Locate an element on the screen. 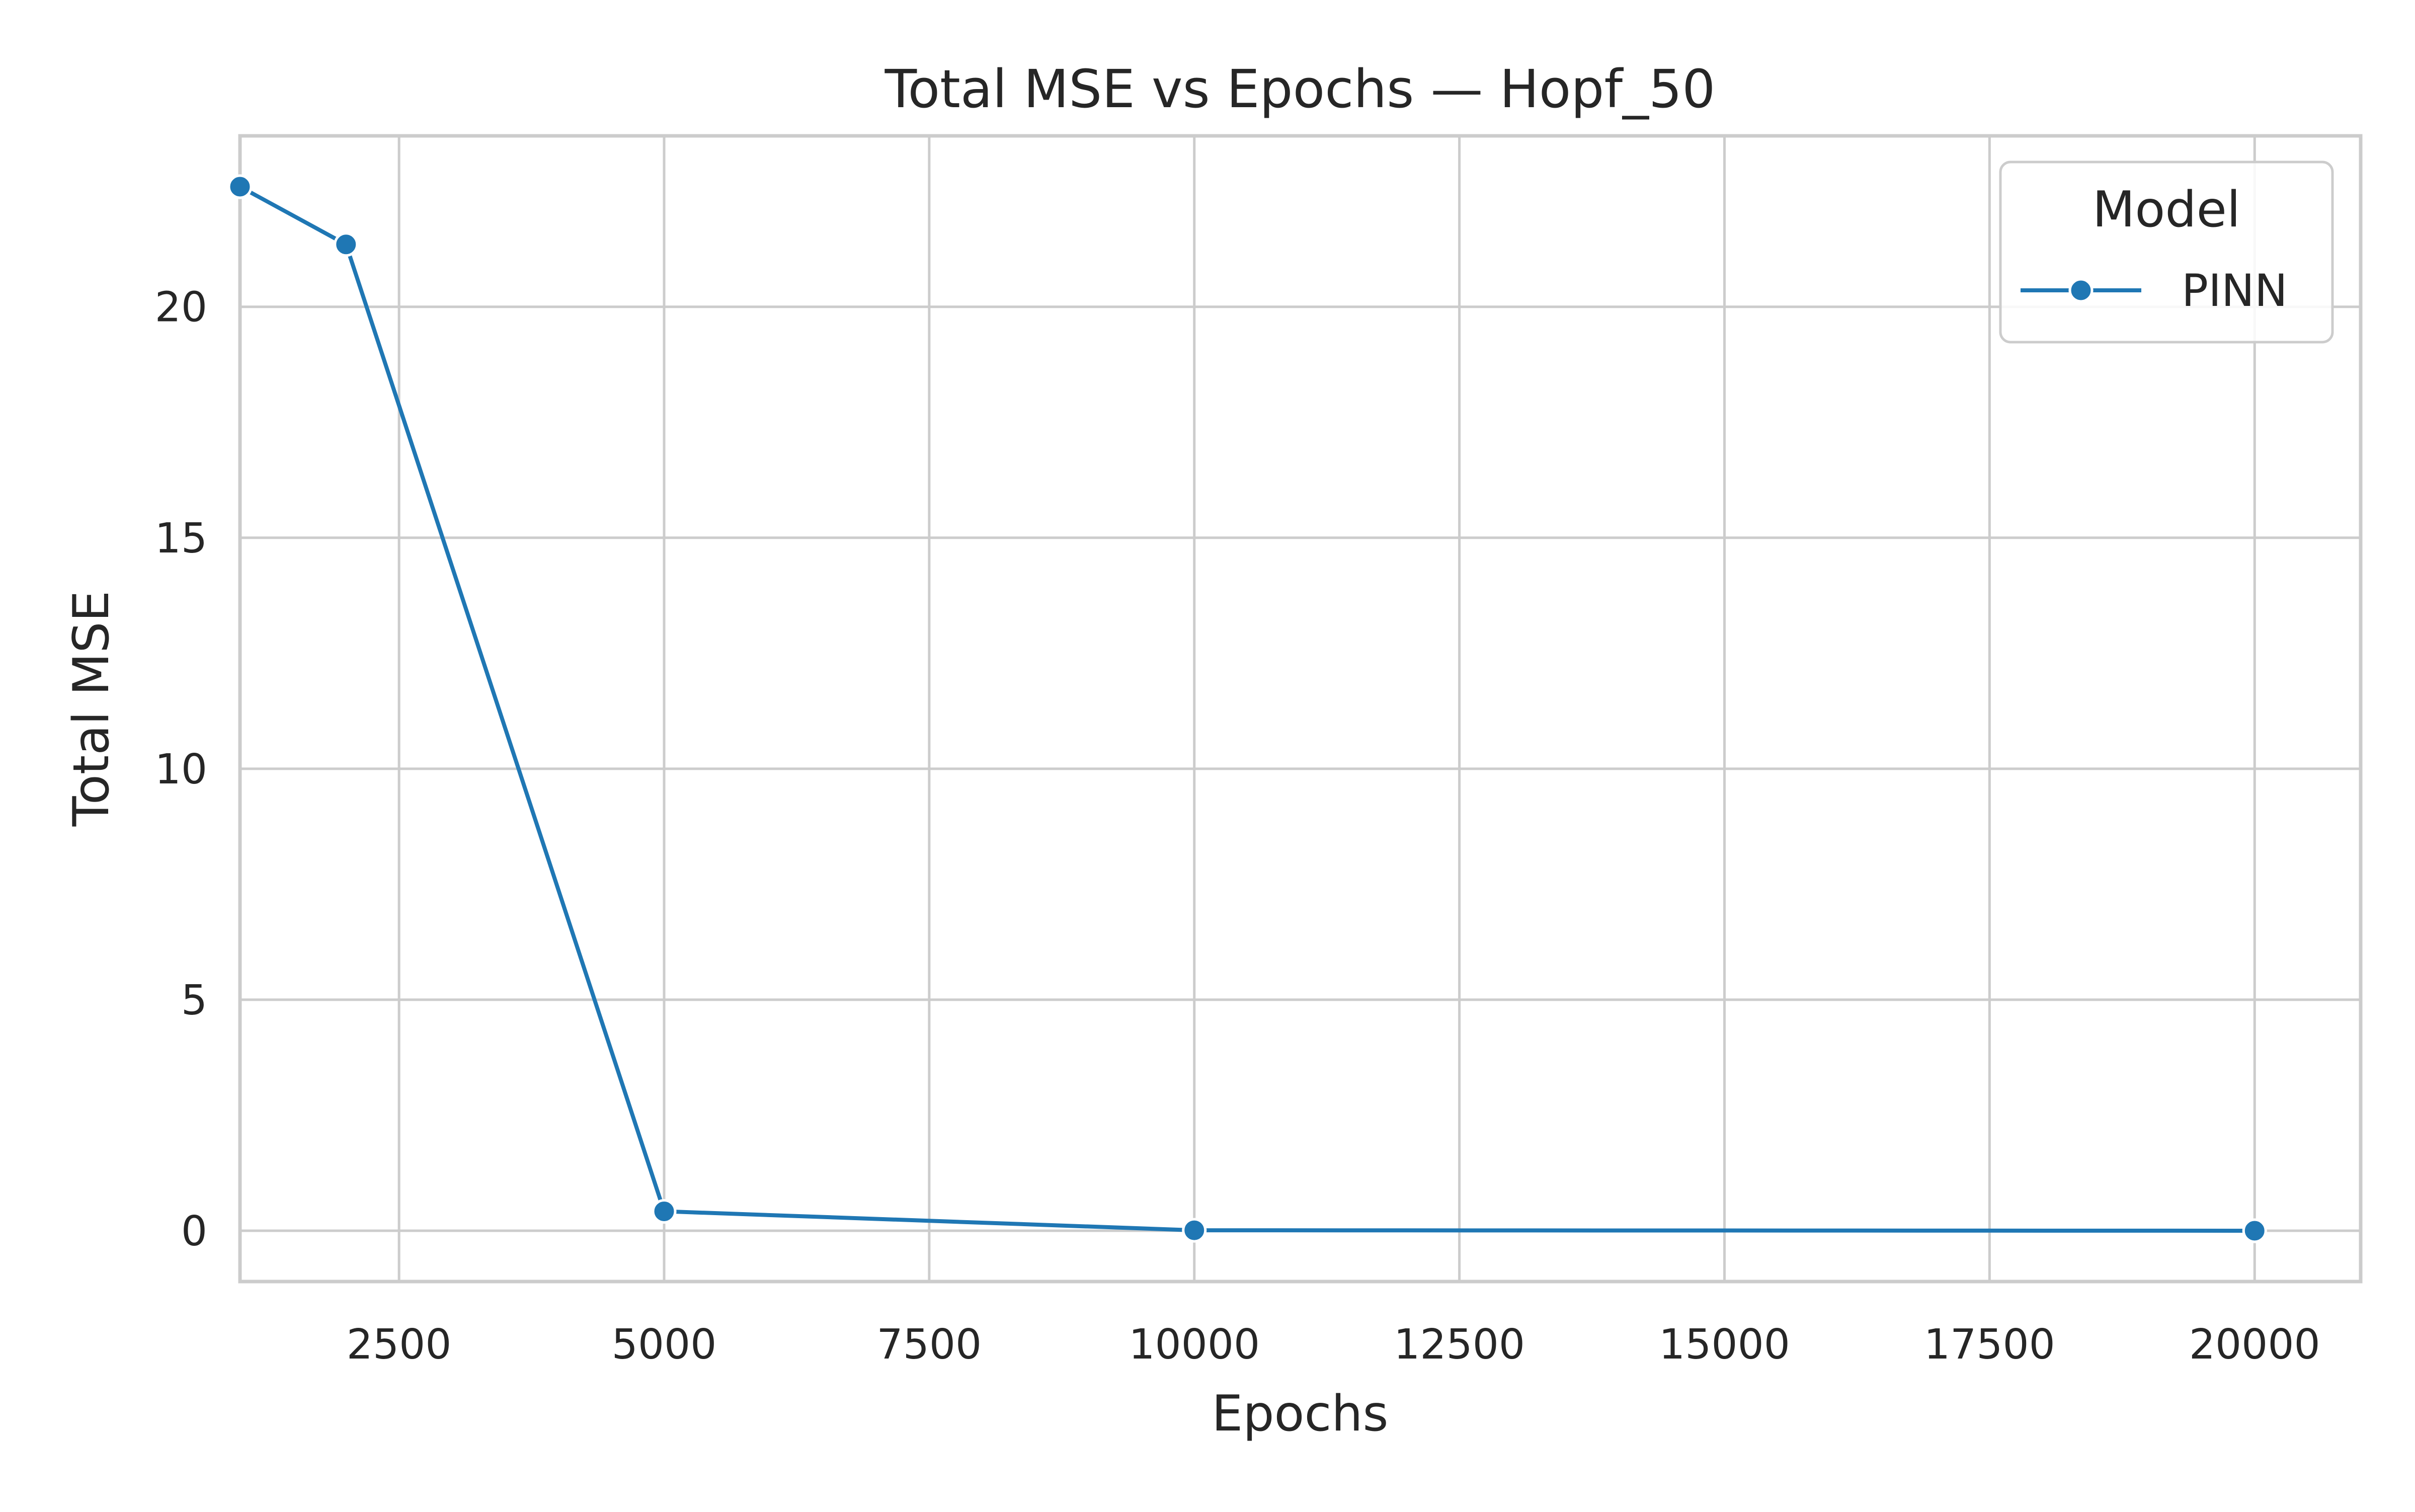 This screenshot has height=1512, width=2415. y-tick-label: 5 is located at coordinates (194, 1000).